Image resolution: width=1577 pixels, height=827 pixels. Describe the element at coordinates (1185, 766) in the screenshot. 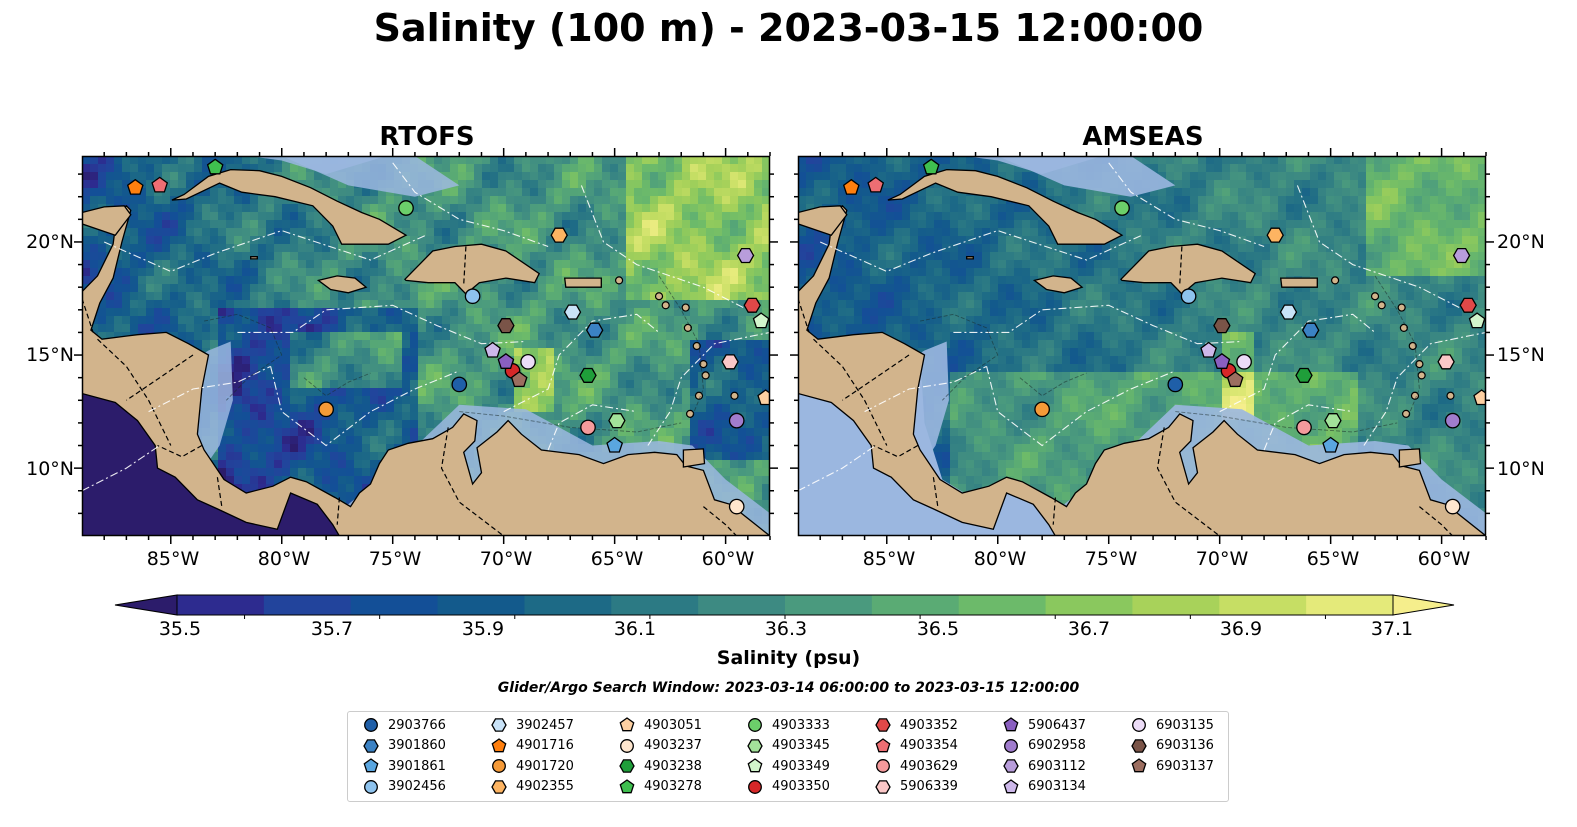

I see `legend-label: 6903137` at that location.